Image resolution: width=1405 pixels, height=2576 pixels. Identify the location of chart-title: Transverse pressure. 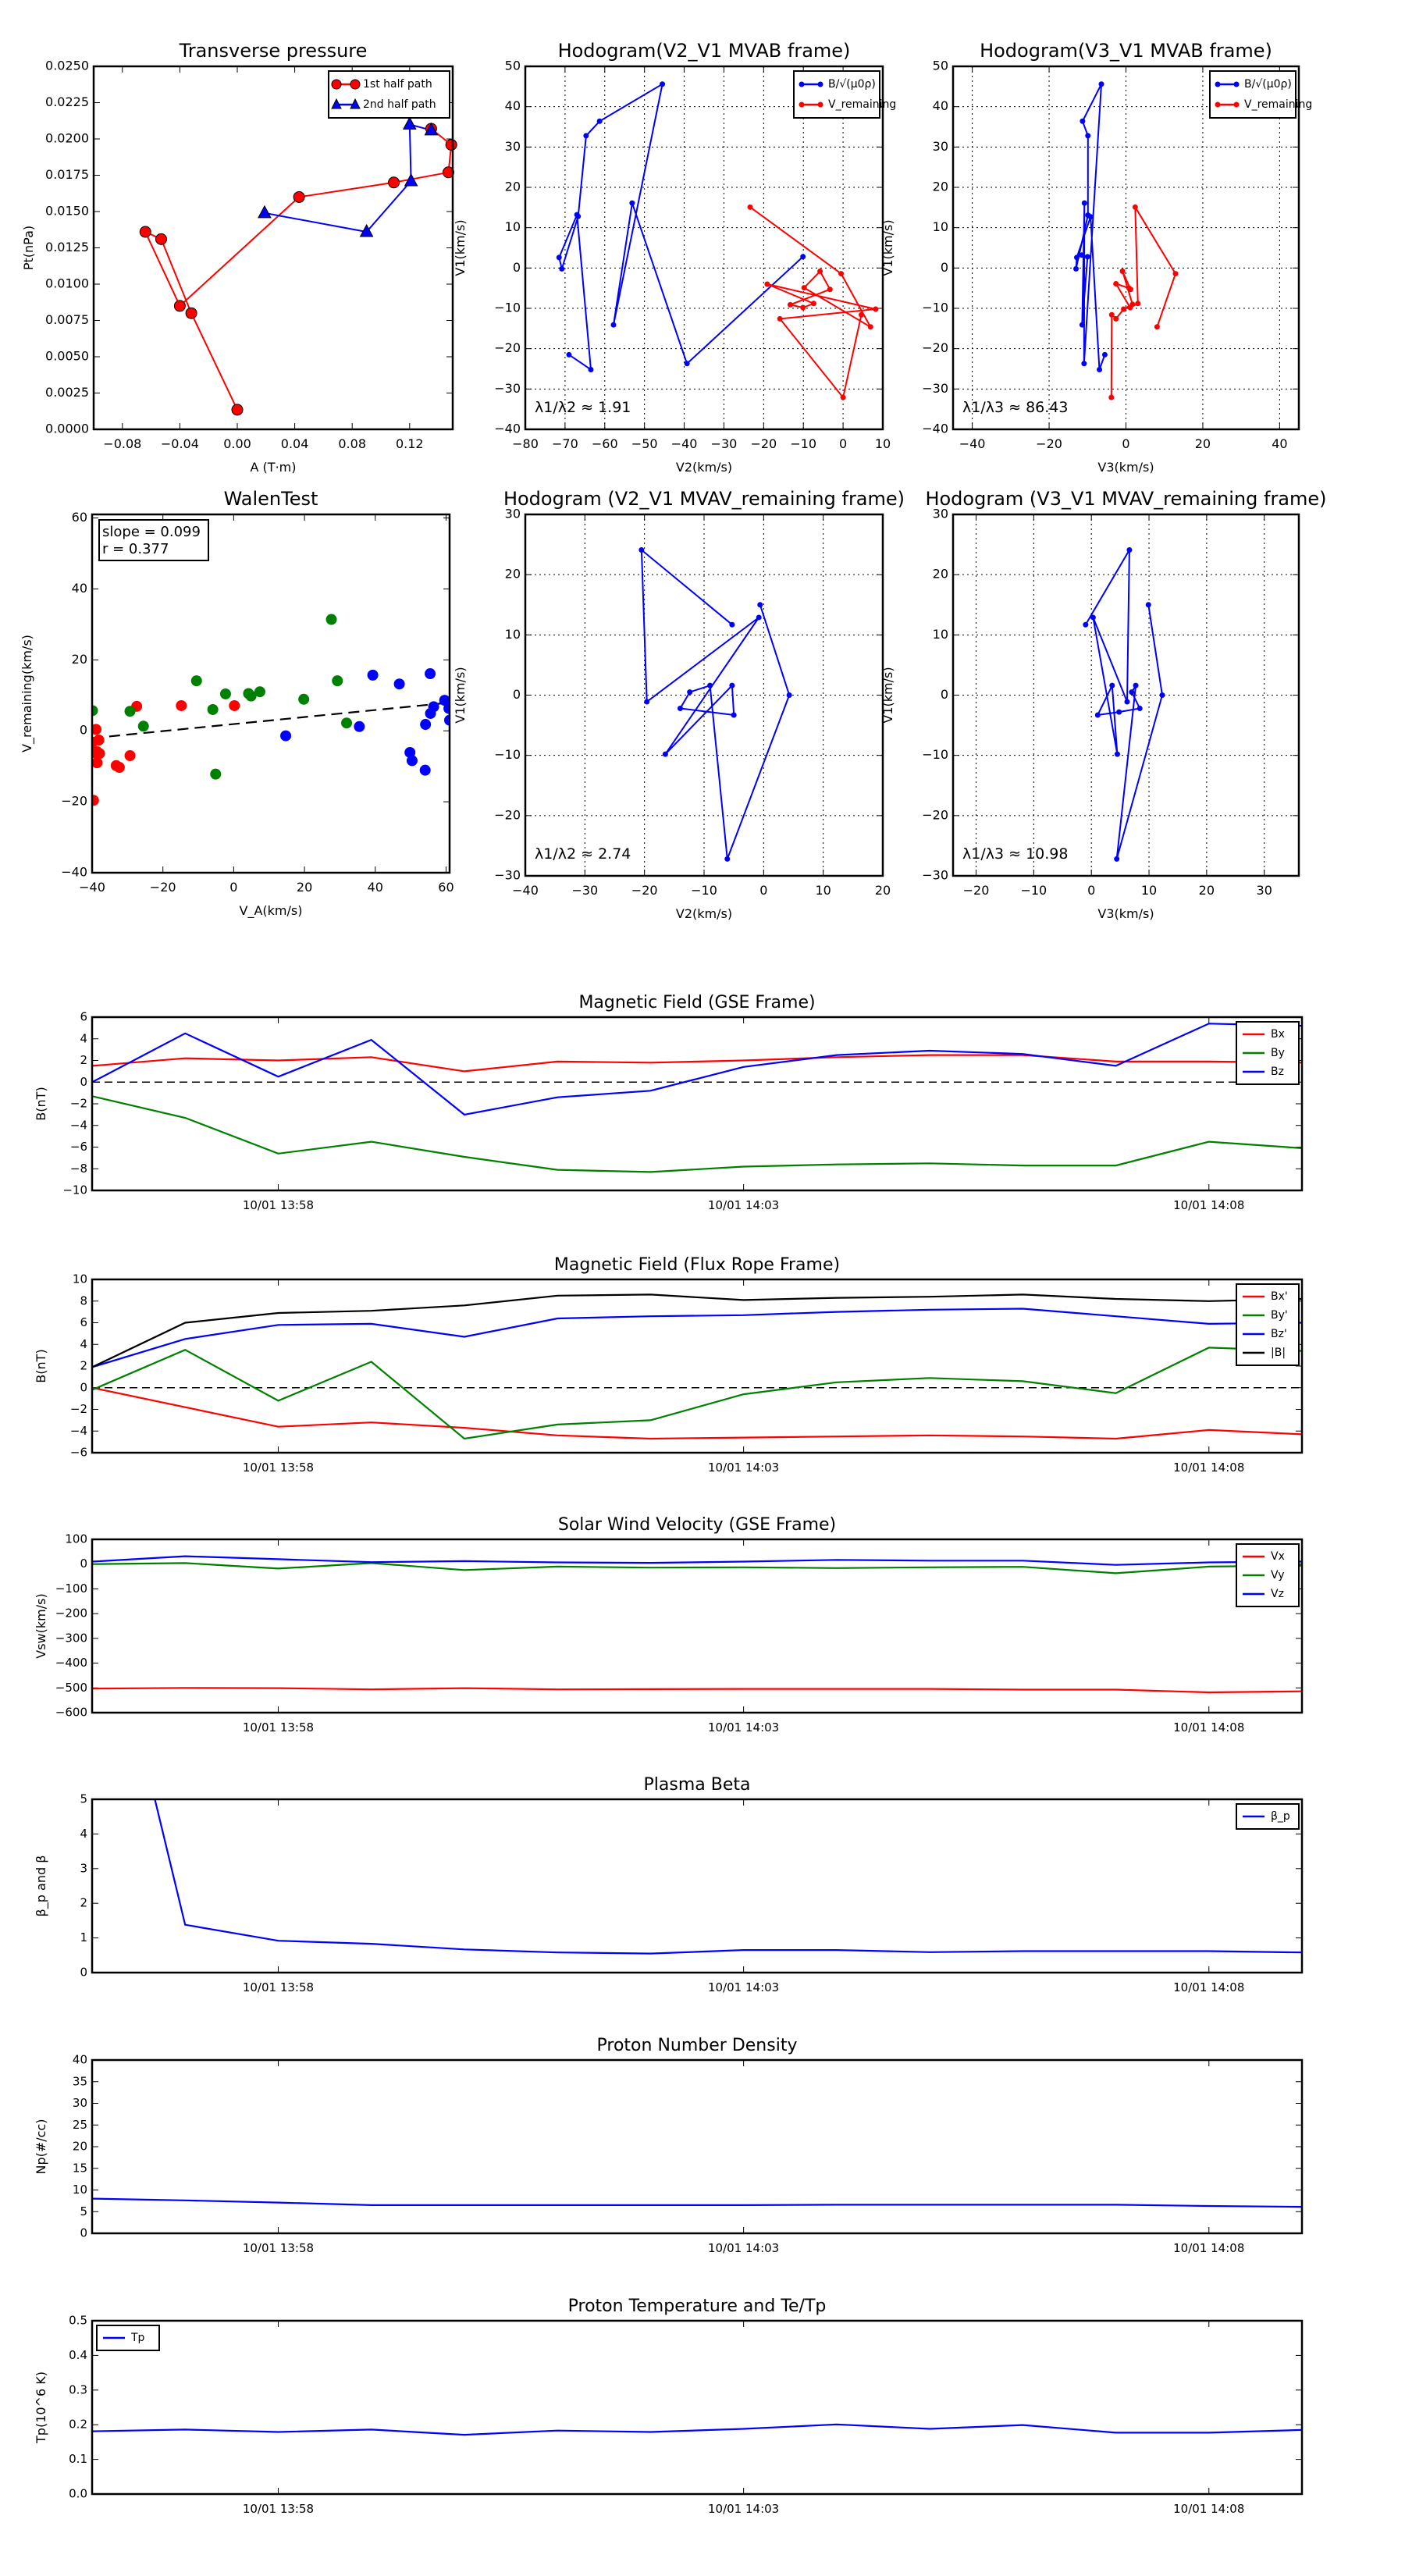
(273, 51).